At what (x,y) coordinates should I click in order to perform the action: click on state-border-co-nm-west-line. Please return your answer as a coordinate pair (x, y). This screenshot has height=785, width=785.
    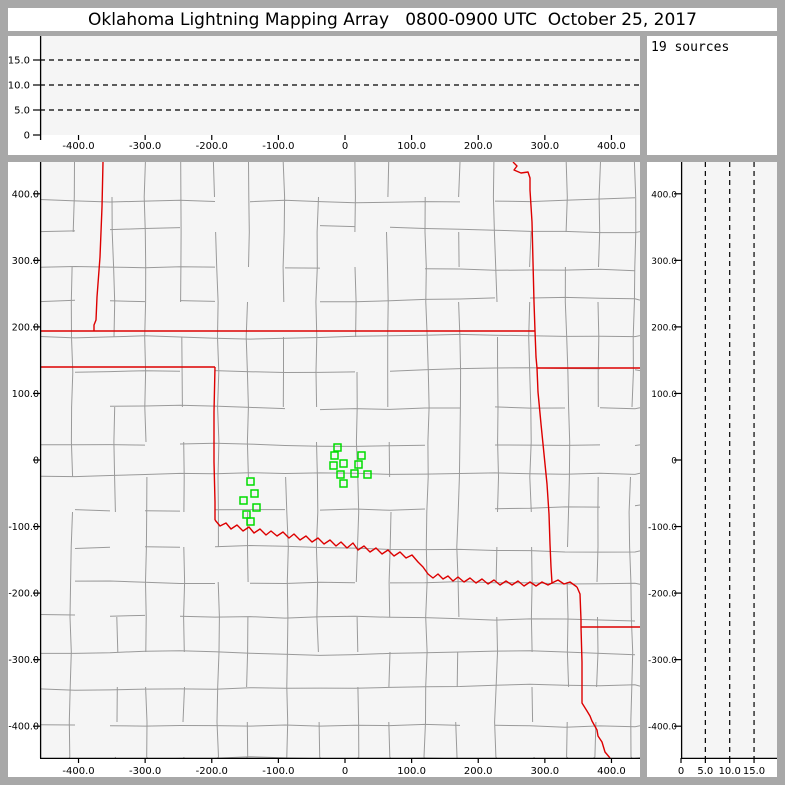
    Looking at the image, I should click on (98, 246).